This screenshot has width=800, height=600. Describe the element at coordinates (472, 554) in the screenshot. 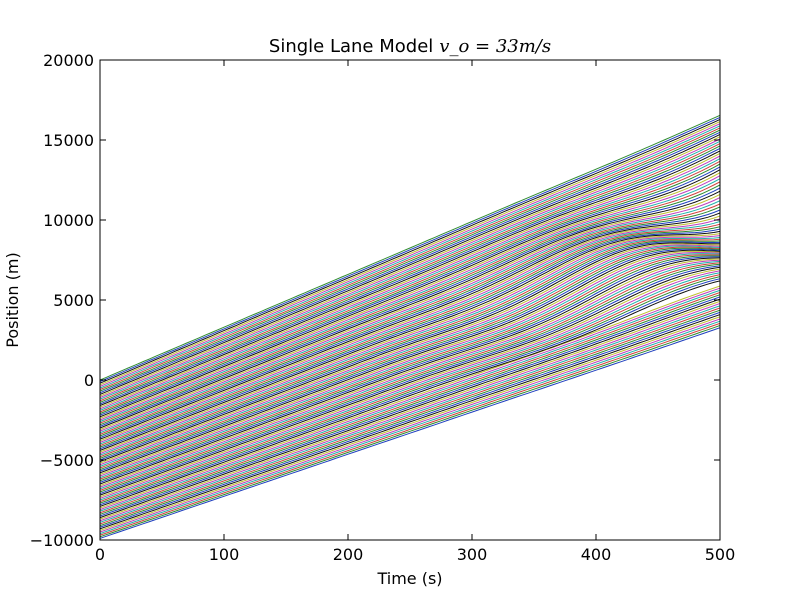

I see `x-tick-label: 300` at that location.